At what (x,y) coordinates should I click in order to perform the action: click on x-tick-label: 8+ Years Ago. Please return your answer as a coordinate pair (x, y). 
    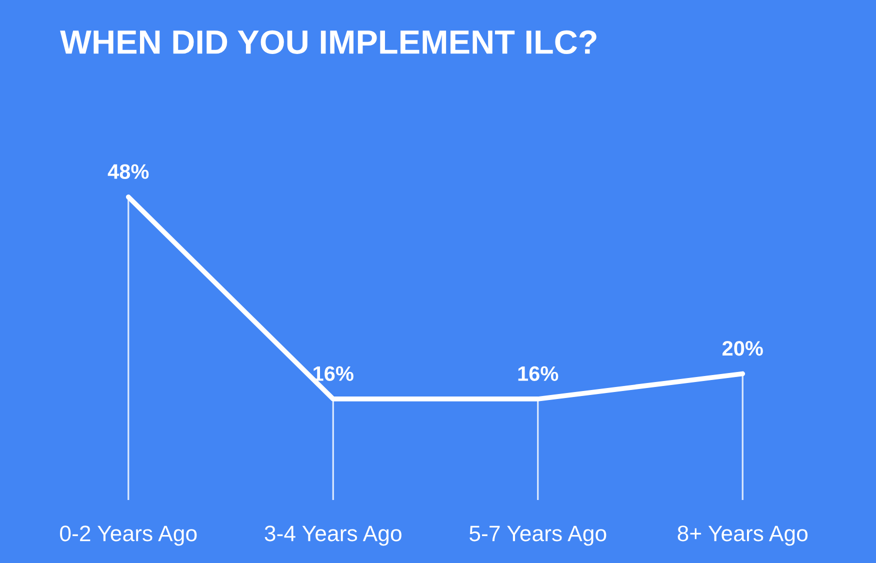
    Looking at the image, I should click on (743, 536).